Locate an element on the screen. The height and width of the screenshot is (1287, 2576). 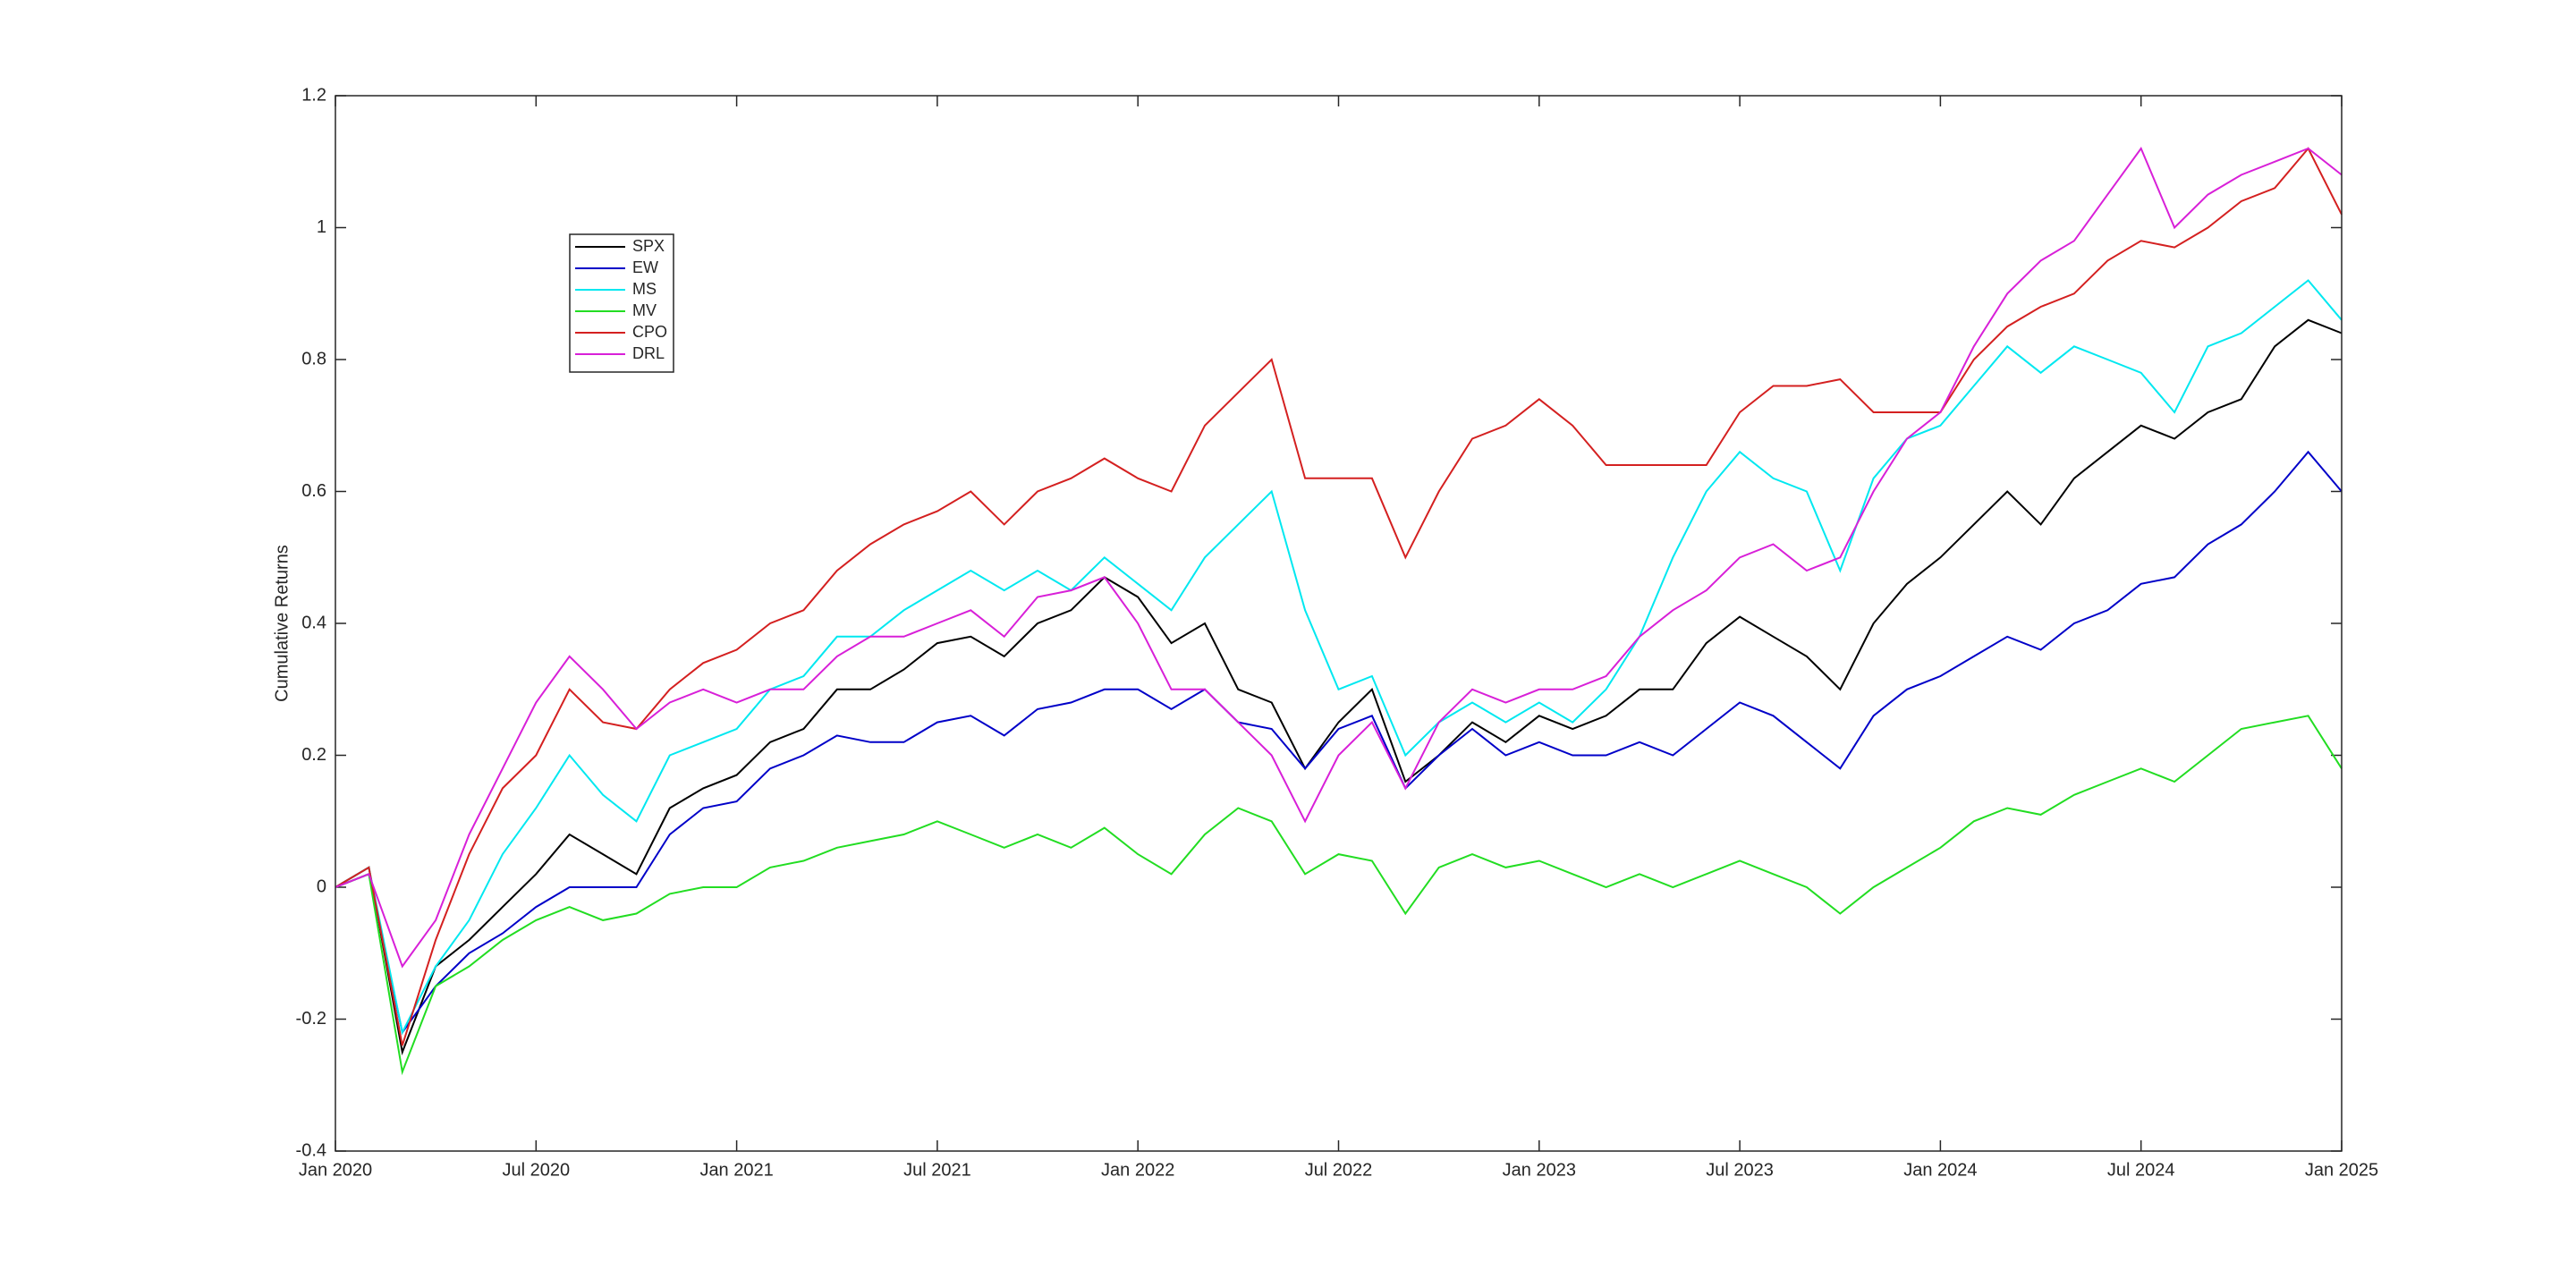
x-tick-label: Jul 2022 is located at coordinates (1339, 1170).